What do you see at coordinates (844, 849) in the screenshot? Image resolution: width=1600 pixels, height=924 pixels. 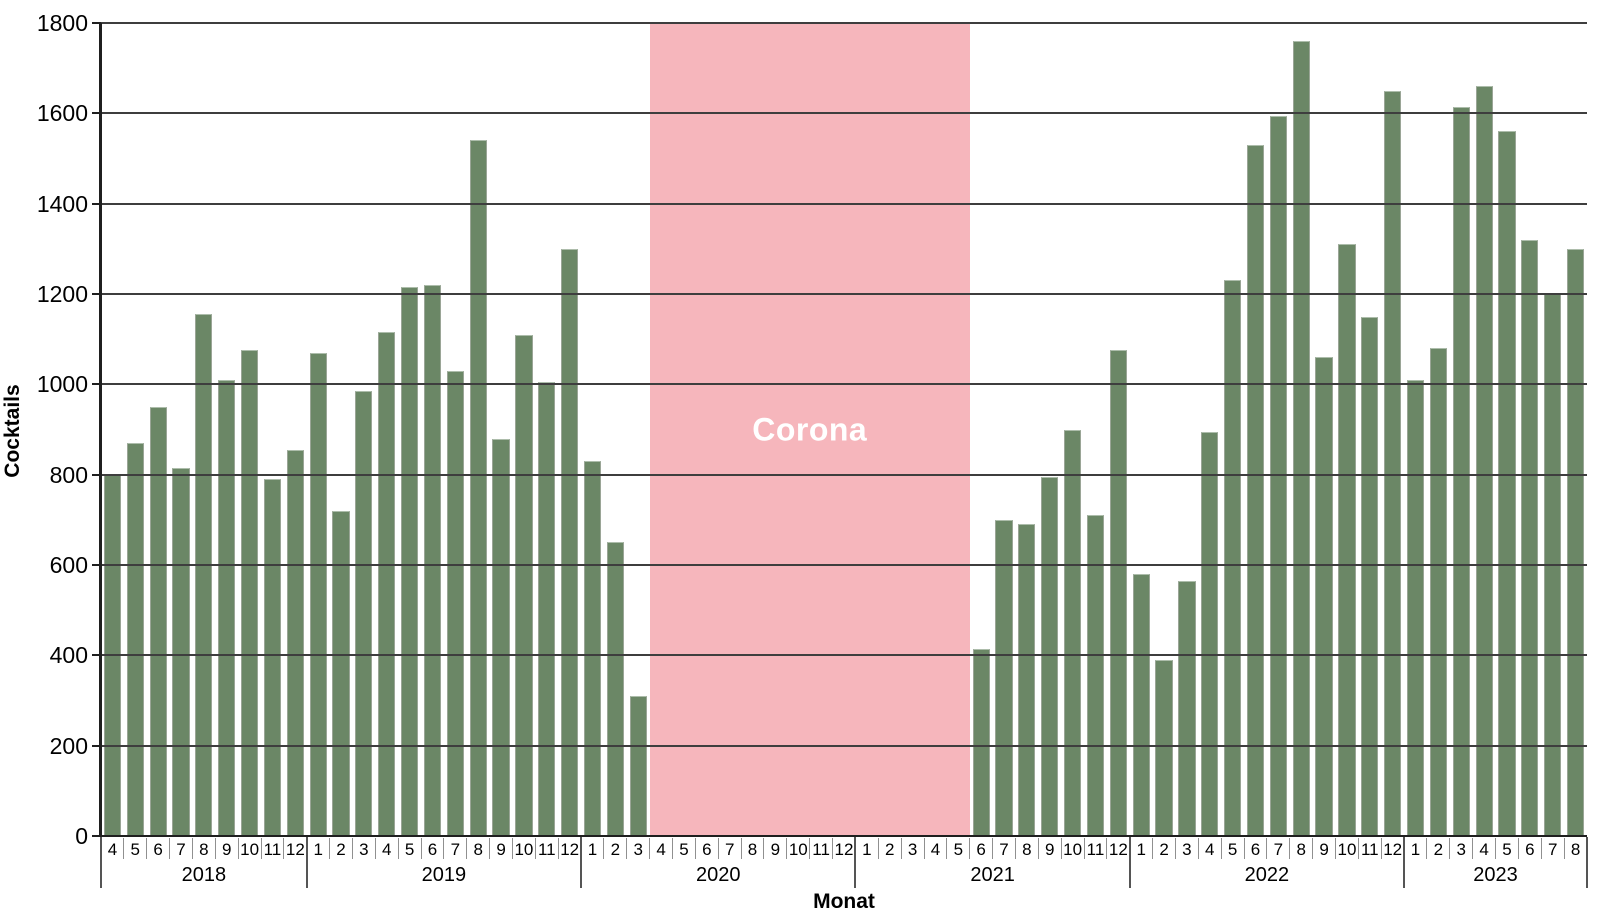 I see `month-label-2020-12: 12` at bounding box center [844, 849].